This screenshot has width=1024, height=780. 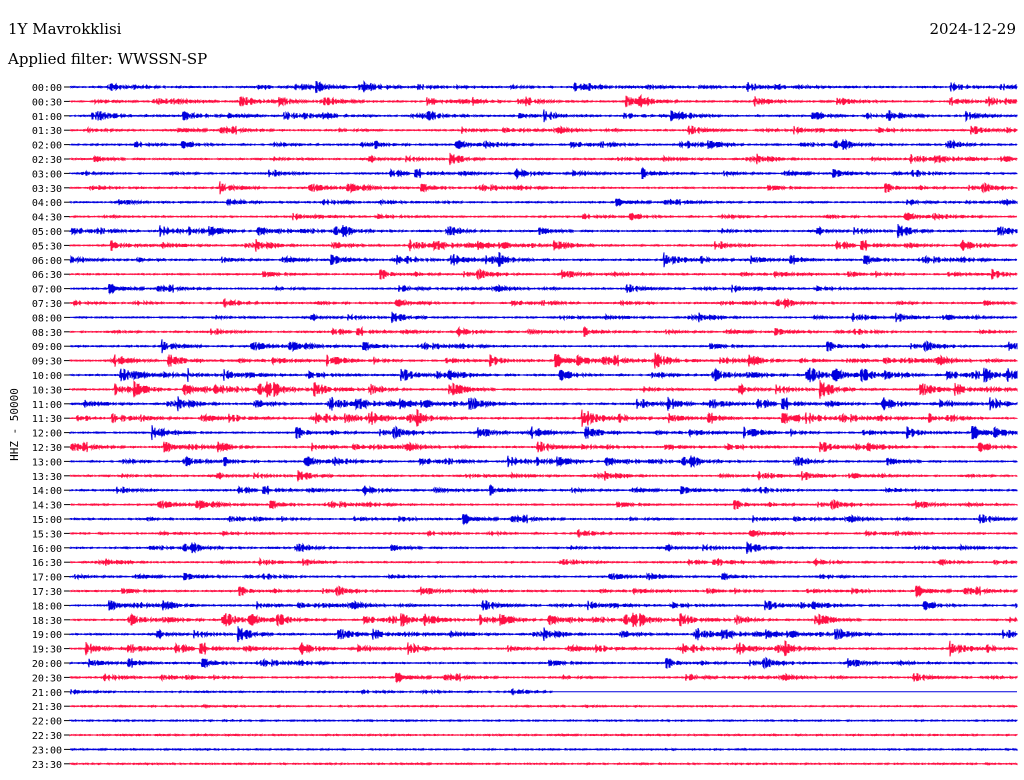 What do you see at coordinates (47, 750) in the screenshot?
I see `row-time-label: 23:00` at bounding box center [47, 750].